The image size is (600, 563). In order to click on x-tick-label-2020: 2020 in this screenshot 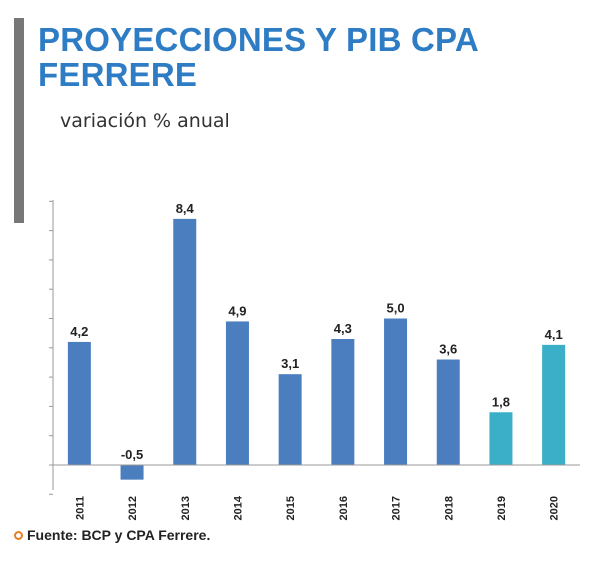, I will do `click(555, 508)`.